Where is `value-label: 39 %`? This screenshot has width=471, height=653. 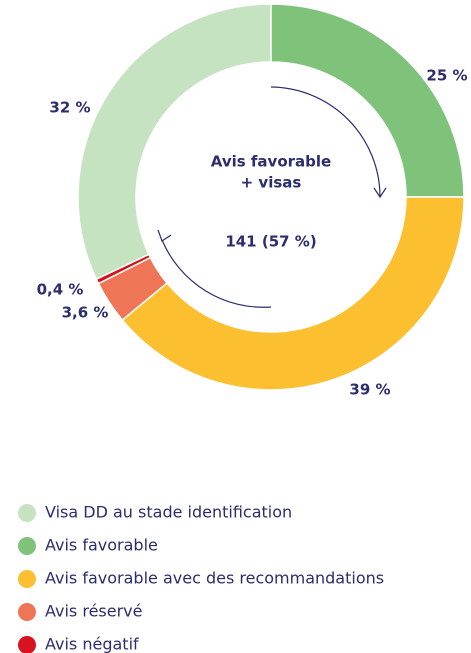 value-label: 39 % is located at coordinates (369, 390).